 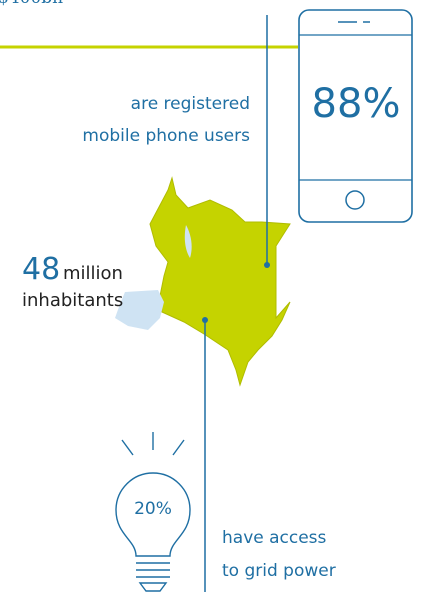 What do you see at coordinates (166, 136) in the screenshot?
I see `phone-text: mobile phone users` at bounding box center [166, 136].